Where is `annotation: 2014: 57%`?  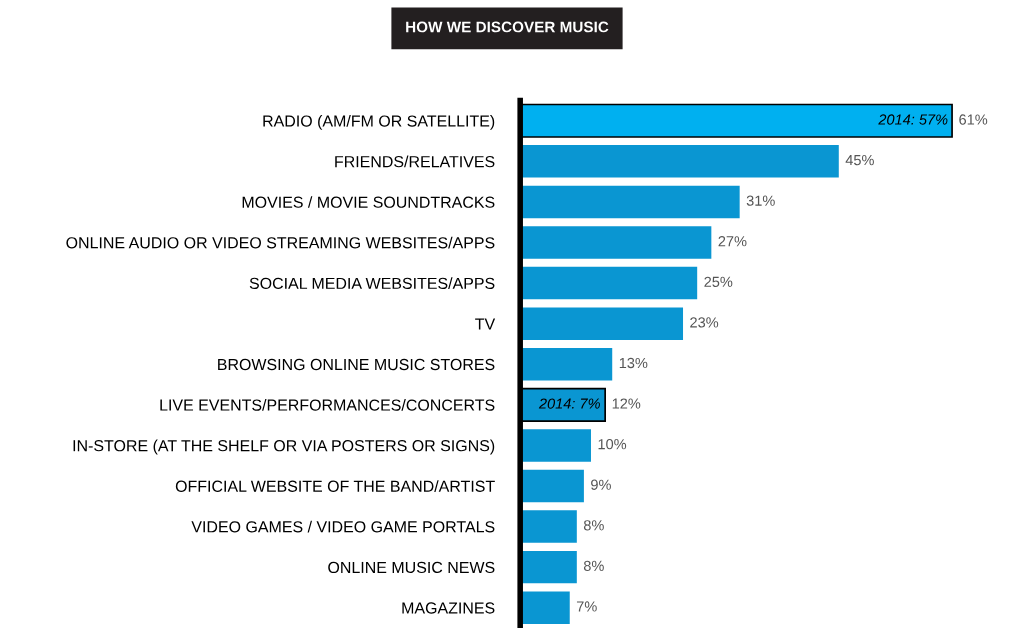
annotation: 2014: 57% is located at coordinates (913, 119).